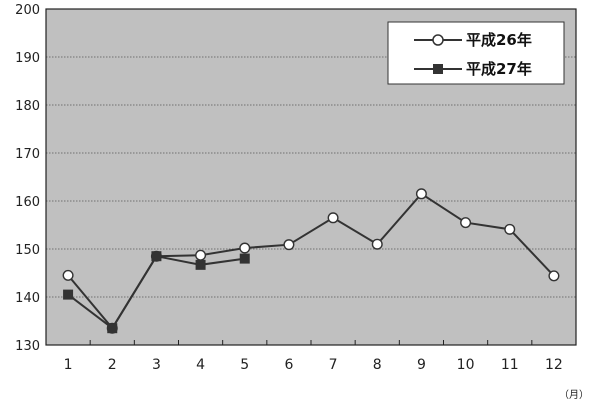 This screenshot has width=593, height=403. What do you see at coordinates (27, 202) in the screenshot?
I see `y-tick-label: 160` at bounding box center [27, 202].